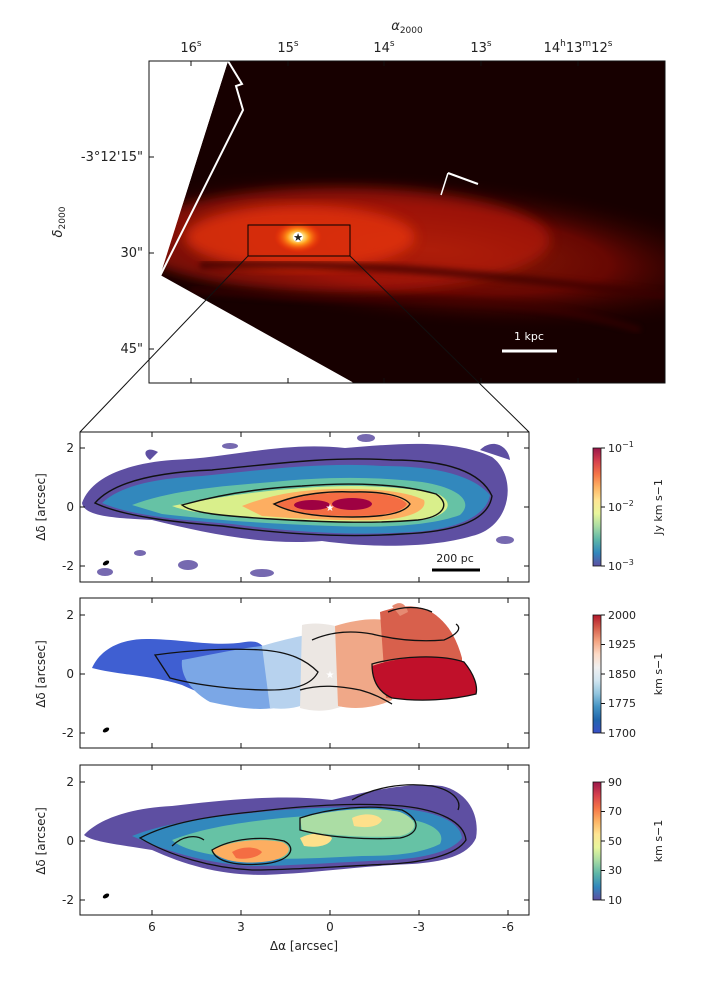  I want to click on ra-tick-label: 13s, so click(481, 47).